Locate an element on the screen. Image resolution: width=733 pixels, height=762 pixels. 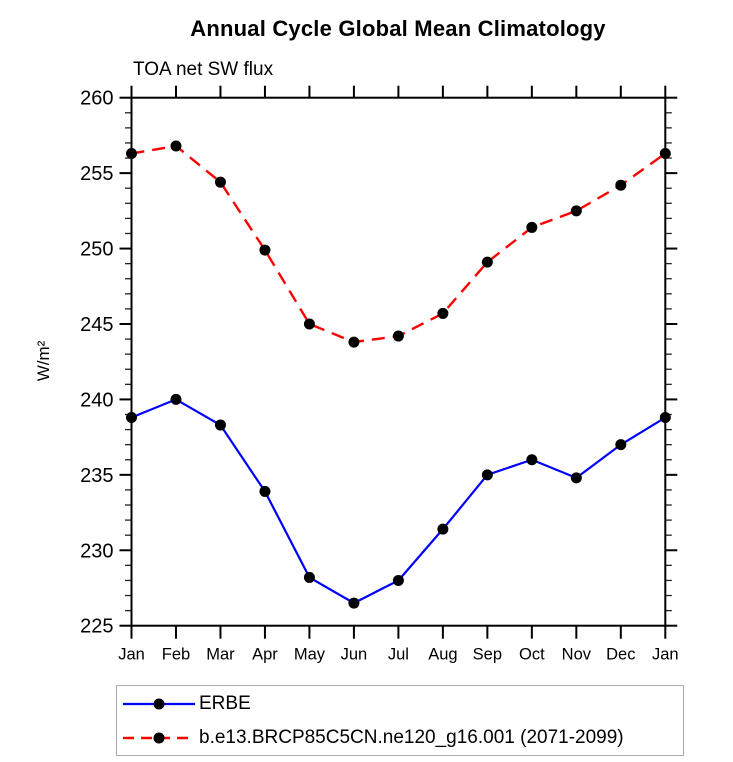
x-tick-label: Sep is located at coordinates (487, 655).